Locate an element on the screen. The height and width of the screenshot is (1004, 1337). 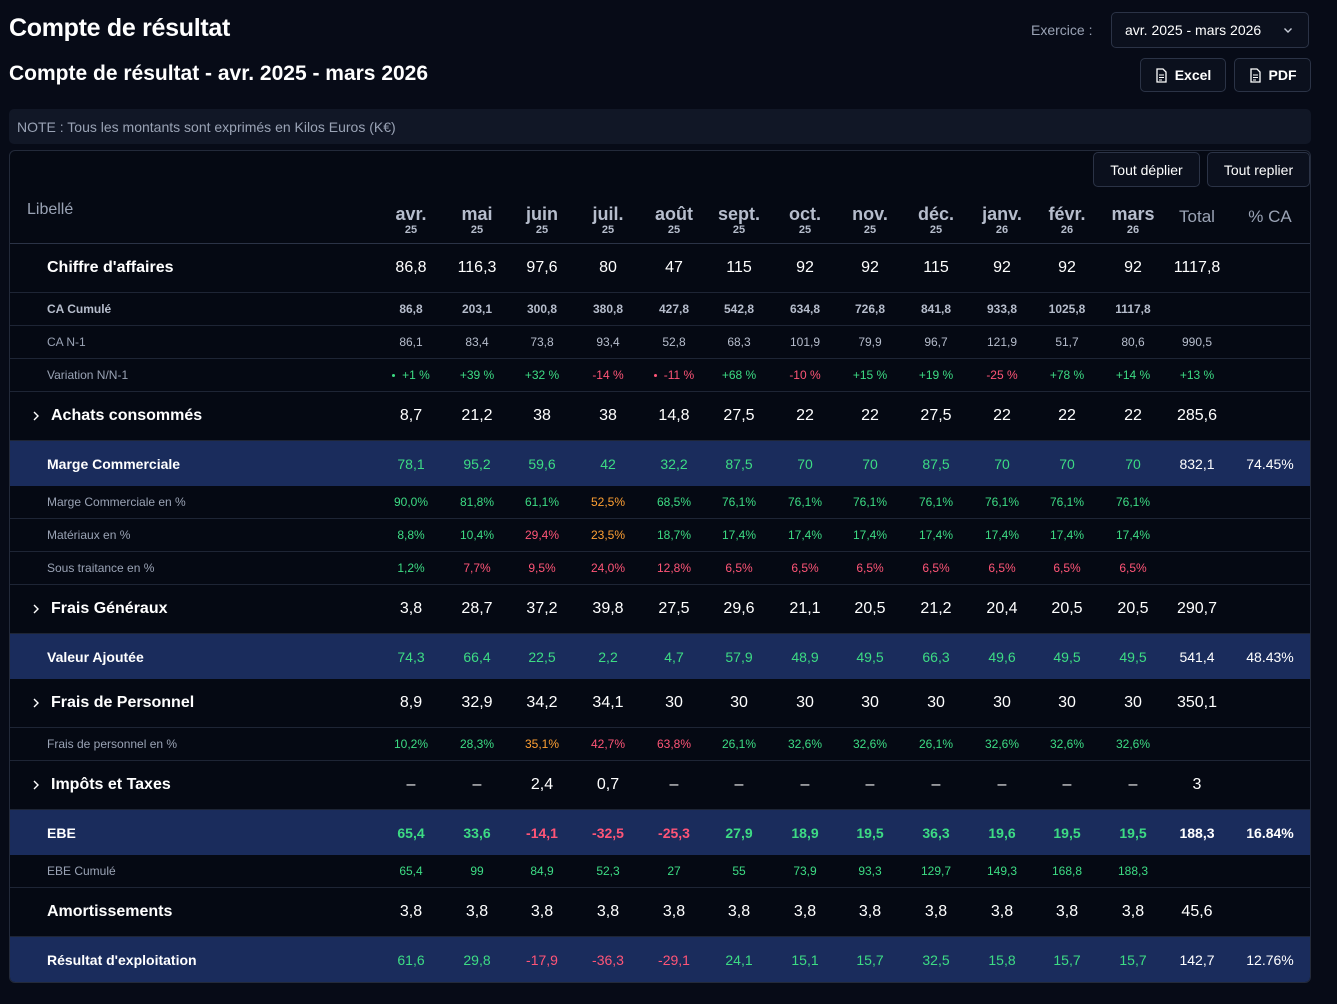
cell-value: -17,9 is located at coordinates (542, 959).